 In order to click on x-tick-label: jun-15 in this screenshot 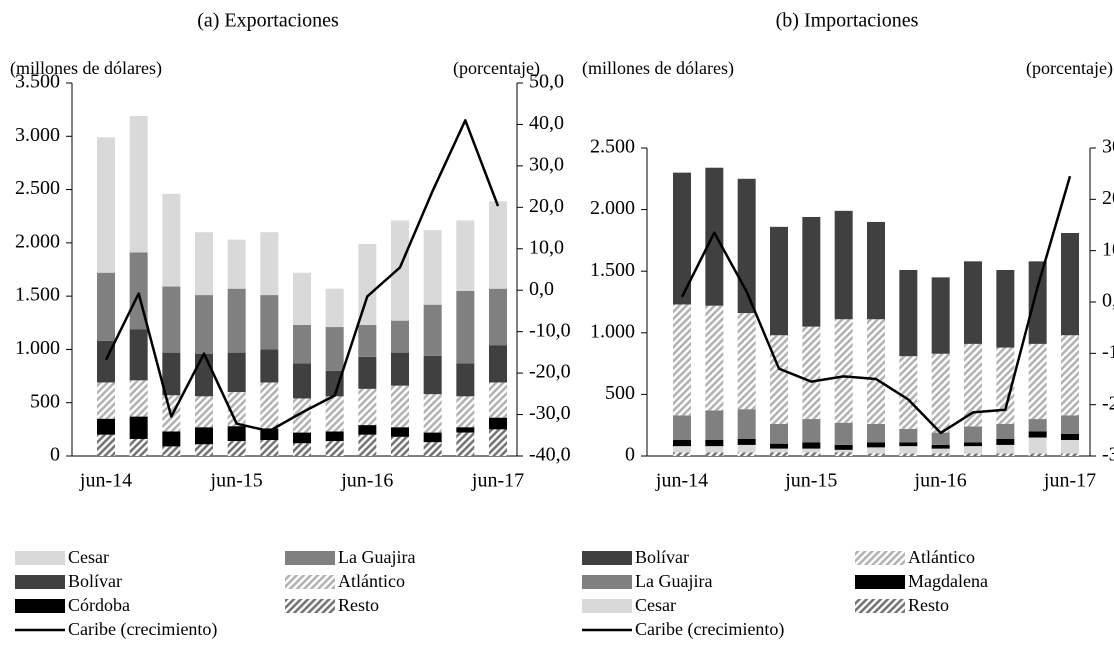, I will do `click(810, 481)`.